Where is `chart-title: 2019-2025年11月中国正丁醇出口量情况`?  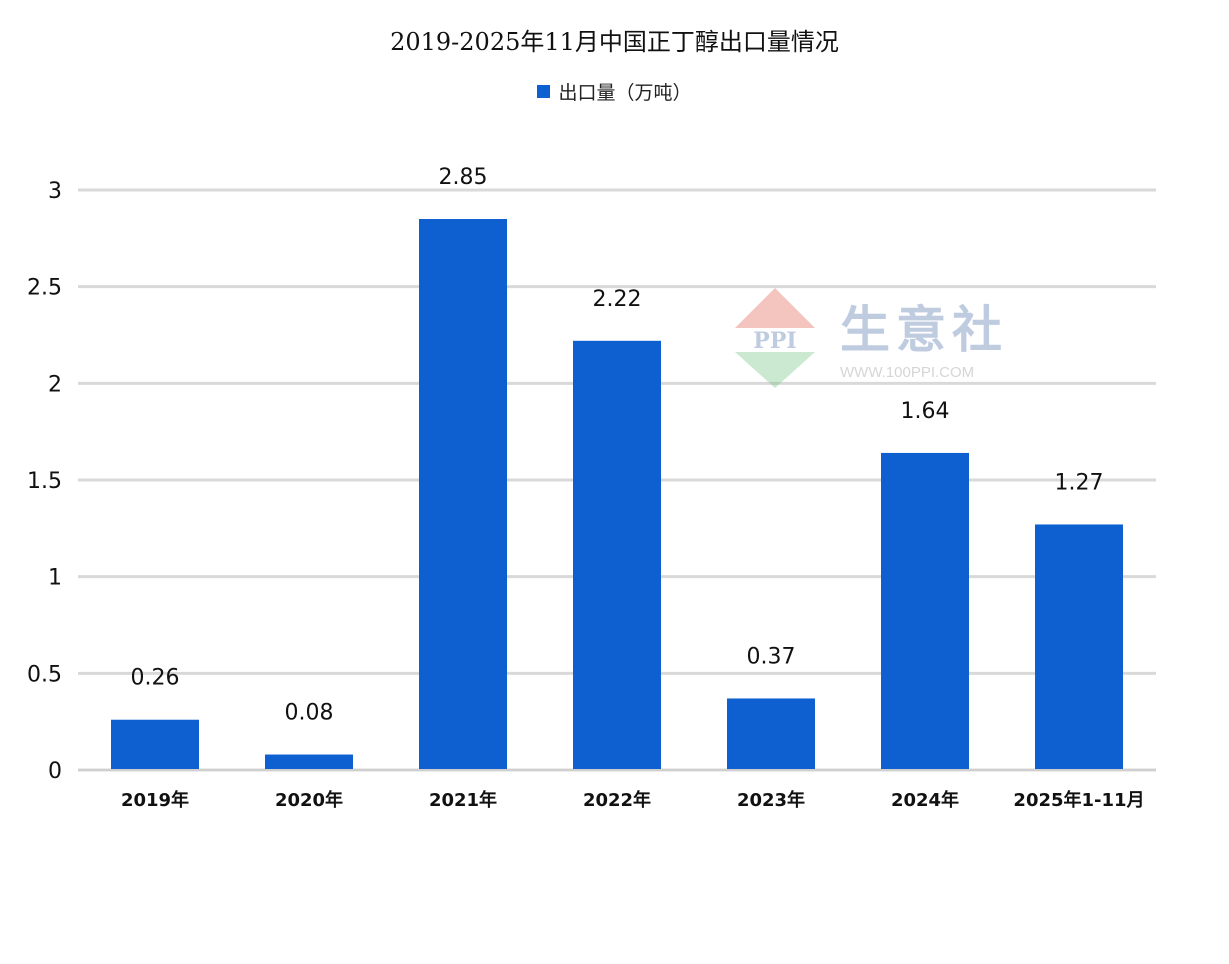 chart-title: 2019-2025年11月中国正丁醇出口量情况 is located at coordinates (614, 42).